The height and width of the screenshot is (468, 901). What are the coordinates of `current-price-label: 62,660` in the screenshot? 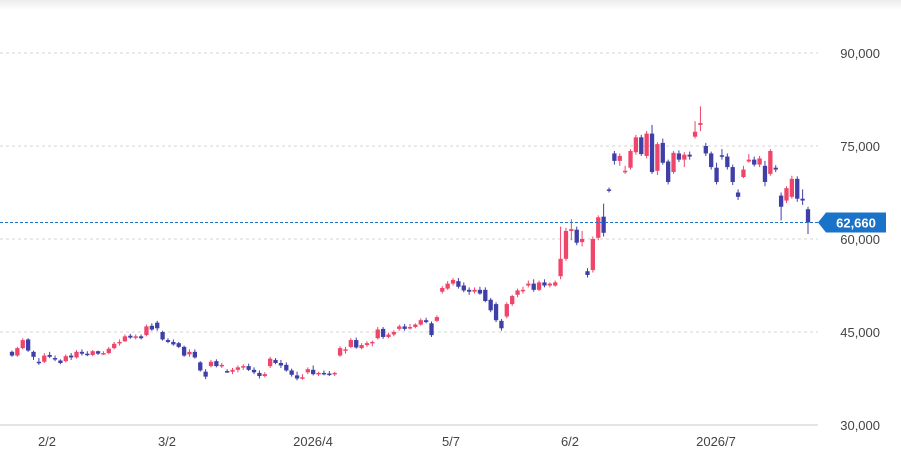 It's located at (856, 223).